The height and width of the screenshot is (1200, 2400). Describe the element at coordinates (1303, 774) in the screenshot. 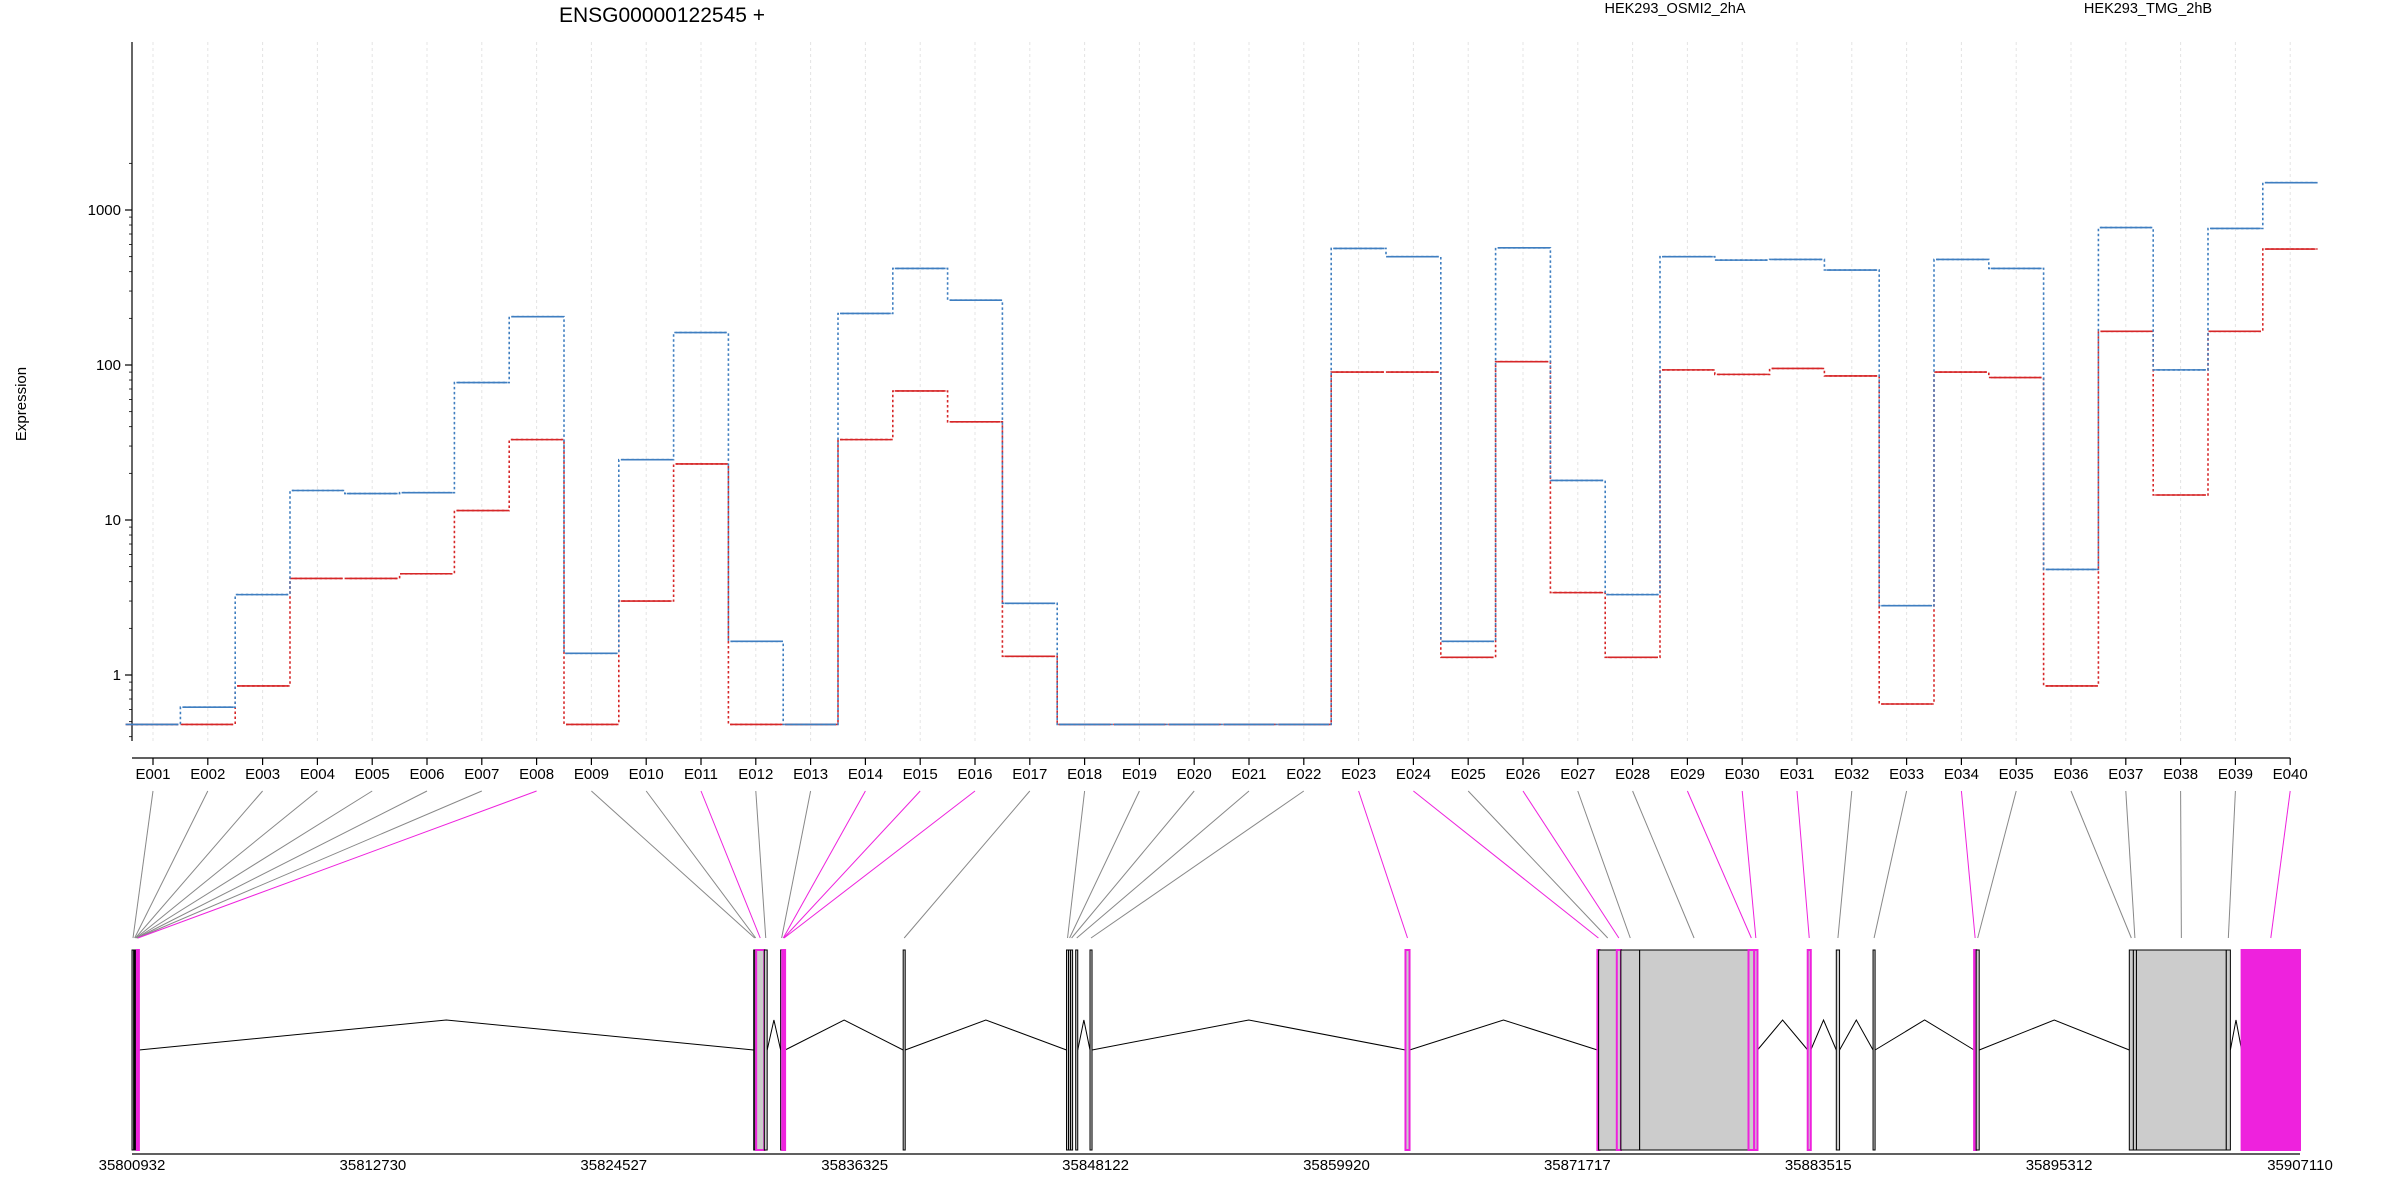

I see `x-tick-label: E022` at that location.